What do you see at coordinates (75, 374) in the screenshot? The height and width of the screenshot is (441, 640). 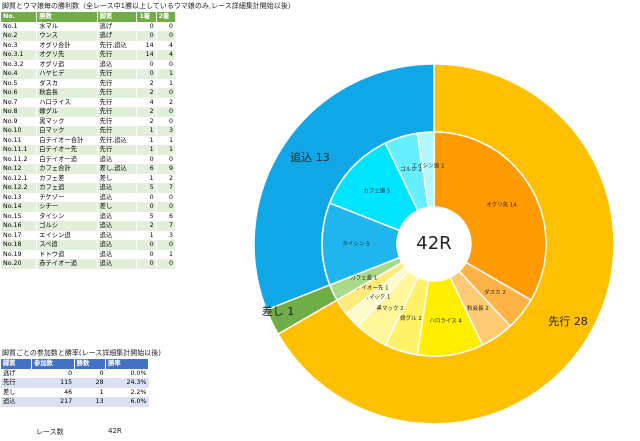 I see `style-table-row: 逃げ 0 0 0.0%` at bounding box center [75, 374].